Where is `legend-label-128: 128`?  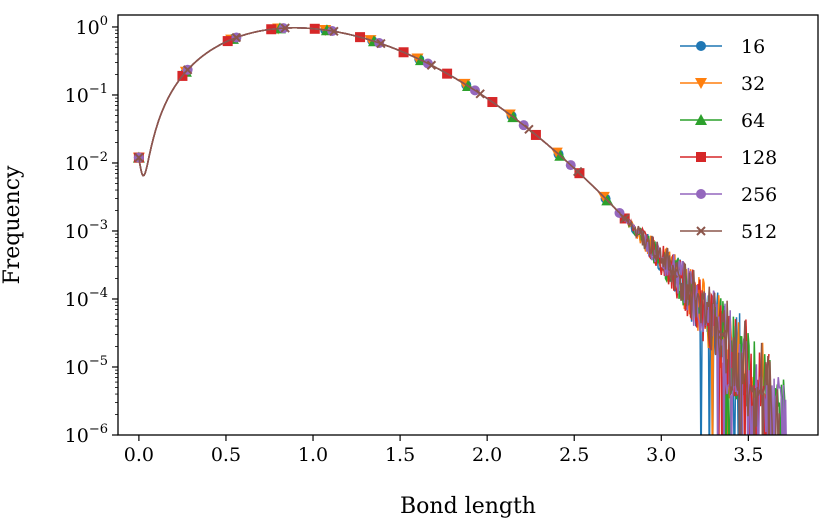 legend-label-128: 128 is located at coordinates (759, 158).